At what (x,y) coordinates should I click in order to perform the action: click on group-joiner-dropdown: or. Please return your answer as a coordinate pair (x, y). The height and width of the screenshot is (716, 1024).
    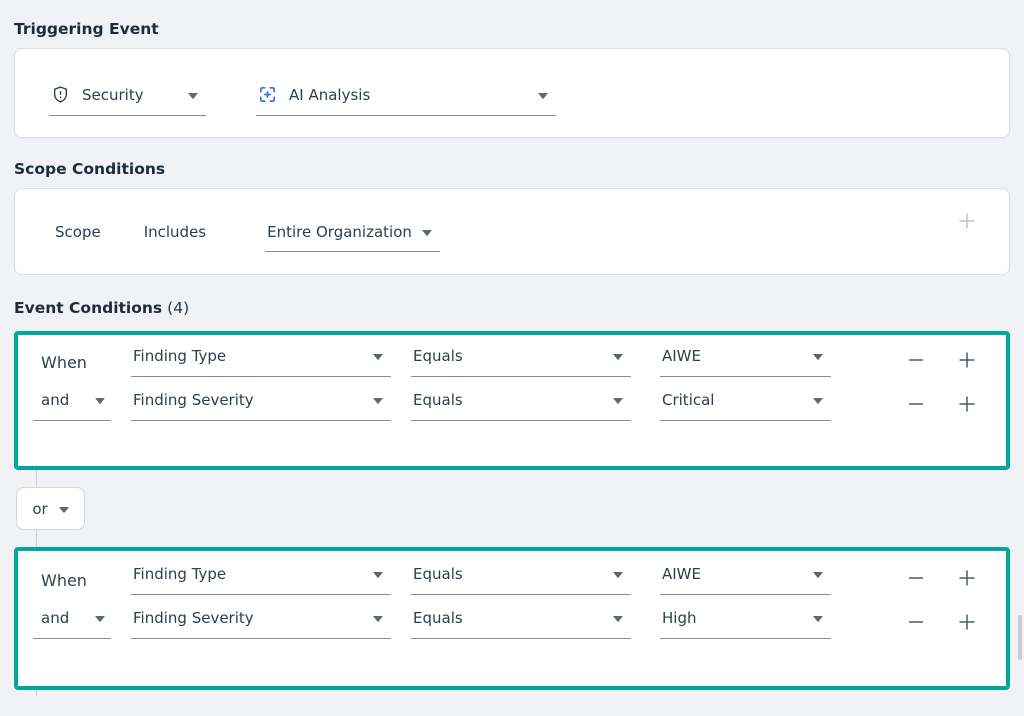
    Looking at the image, I should click on (50, 508).